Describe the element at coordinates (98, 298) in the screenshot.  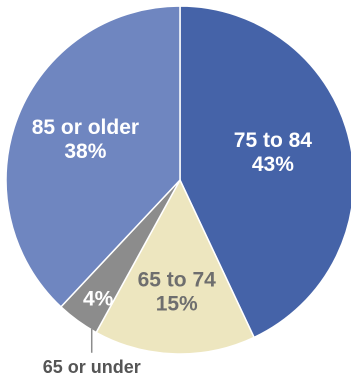
I see `slice-value-65-or-under: 4%` at that location.